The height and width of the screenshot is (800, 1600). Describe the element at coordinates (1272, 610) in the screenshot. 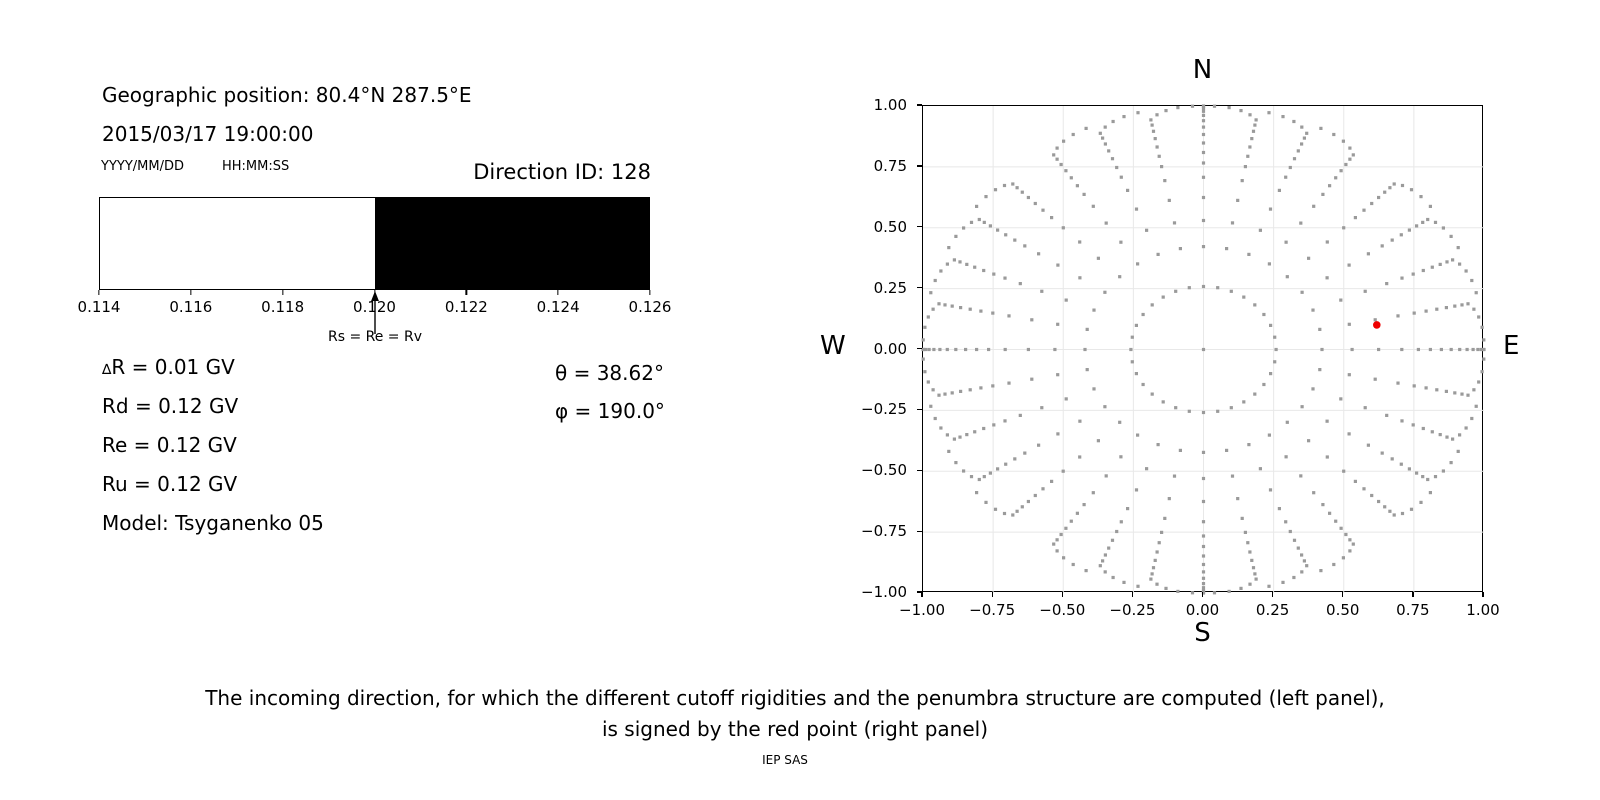

I see `x-tick-label: 0.25` at that location.